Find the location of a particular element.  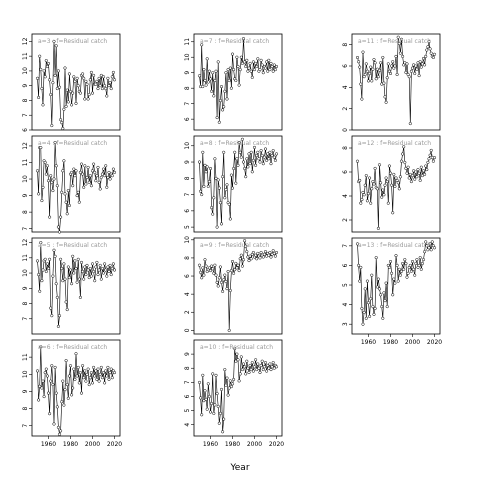

series-line is located at coordinates (76, 284).